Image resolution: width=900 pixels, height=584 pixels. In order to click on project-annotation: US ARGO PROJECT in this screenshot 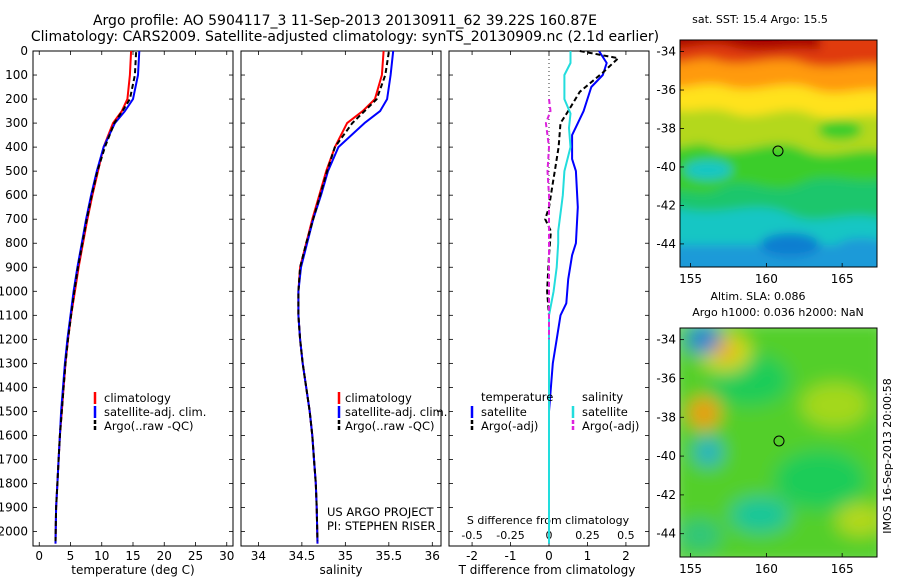, I will do `click(381, 512)`.